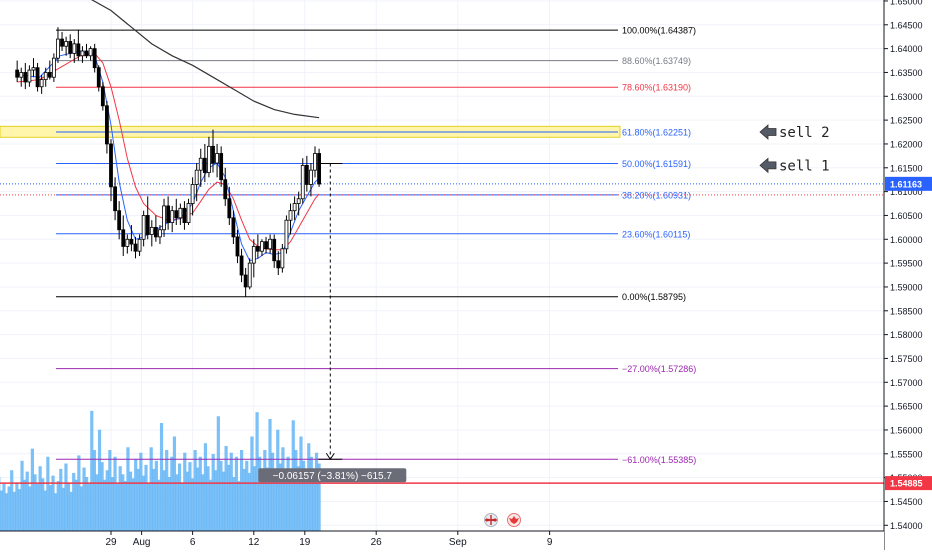 The width and height of the screenshot is (932, 555). What do you see at coordinates (908, 275) in the screenshot?
I see `price-axis-bg` at bounding box center [908, 275].